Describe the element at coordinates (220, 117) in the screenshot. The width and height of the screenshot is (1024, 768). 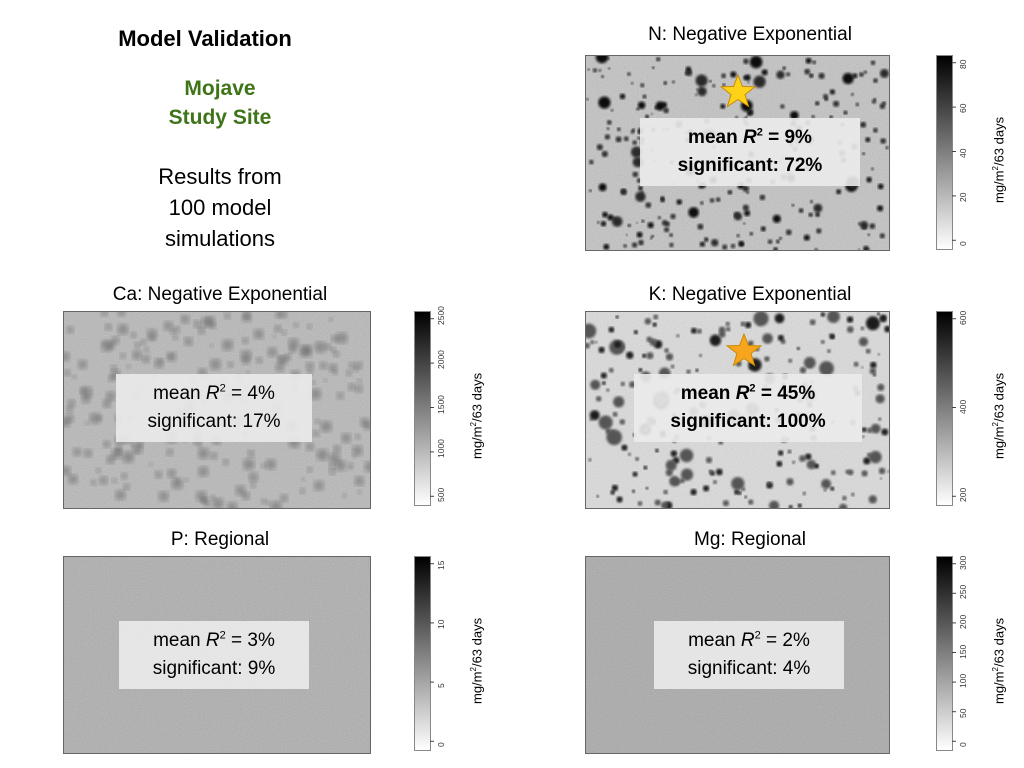
I see `site-line-2: Study Site` at that location.